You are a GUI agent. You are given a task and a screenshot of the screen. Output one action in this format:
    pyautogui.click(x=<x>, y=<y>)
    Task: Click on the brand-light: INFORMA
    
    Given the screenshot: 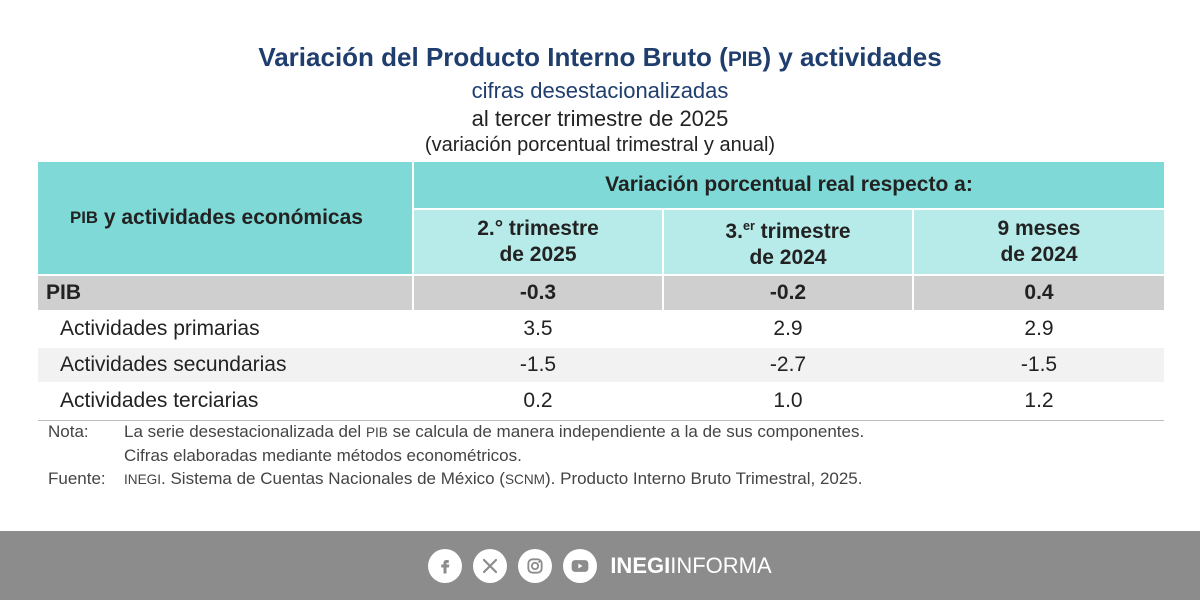 What is the action you would take?
    pyautogui.click(x=721, y=565)
    